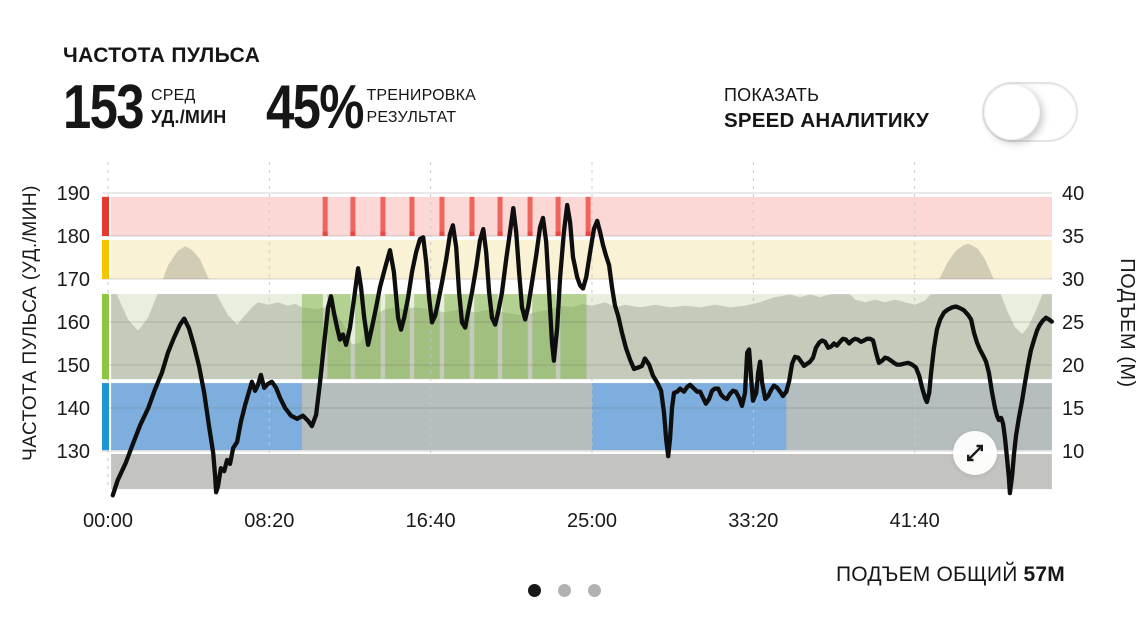  Describe the element at coordinates (30, 323) in the screenshot. I see `y-axis-left-title: ЧАСТОТА ПУЛЬСА (УД./МИН)` at that location.